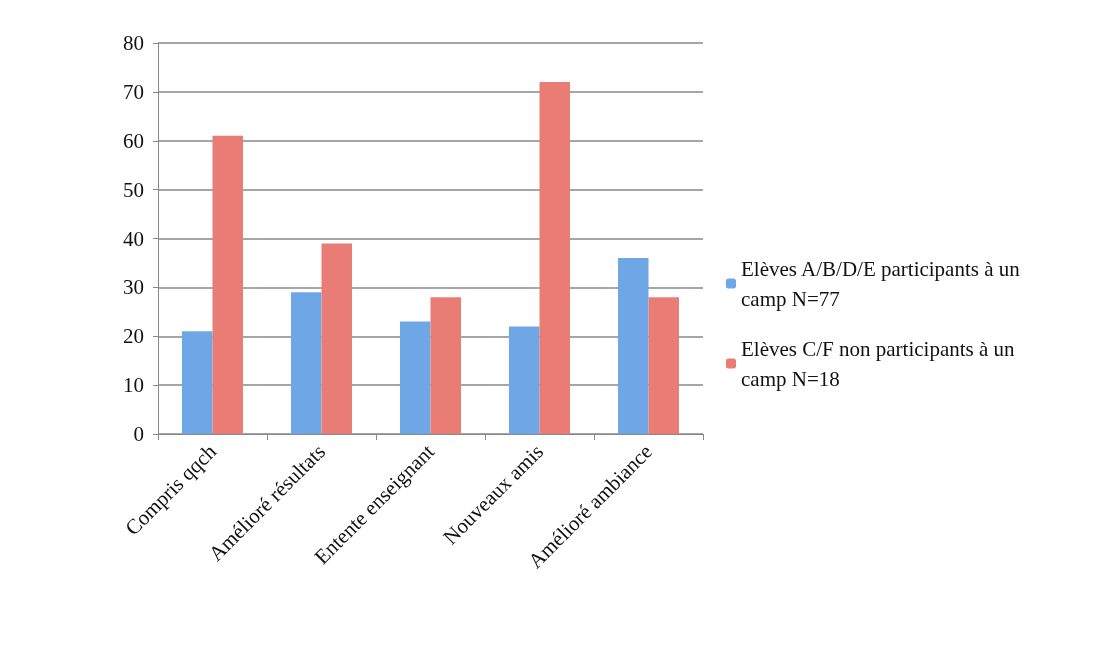  What do you see at coordinates (133, 385) in the screenshot?
I see `y-tick-label: 10` at bounding box center [133, 385].